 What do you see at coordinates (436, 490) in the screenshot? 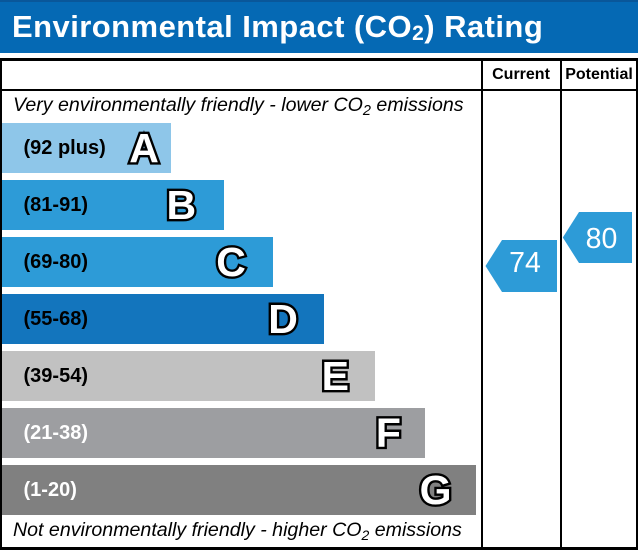
I see `svg-text: G` at bounding box center [436, 490].